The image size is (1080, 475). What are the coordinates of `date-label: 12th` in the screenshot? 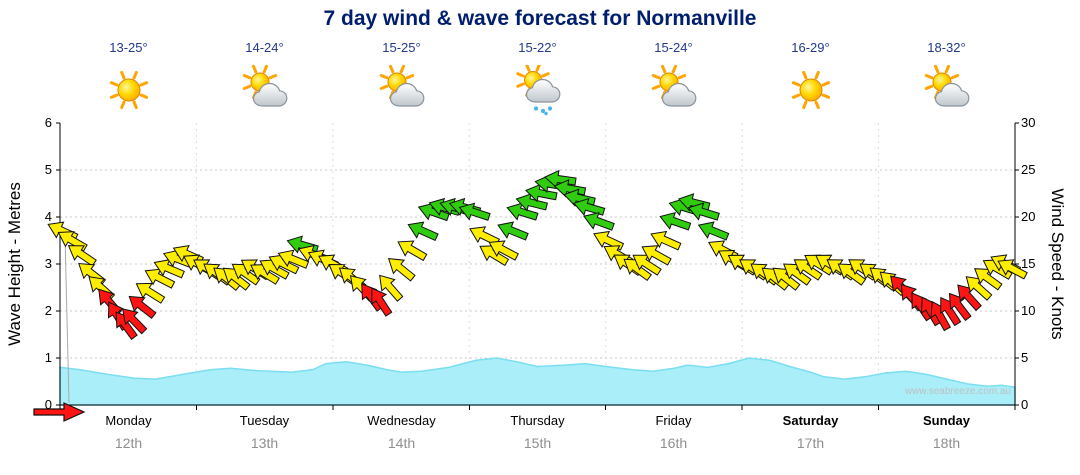 It's located at (128, 443).